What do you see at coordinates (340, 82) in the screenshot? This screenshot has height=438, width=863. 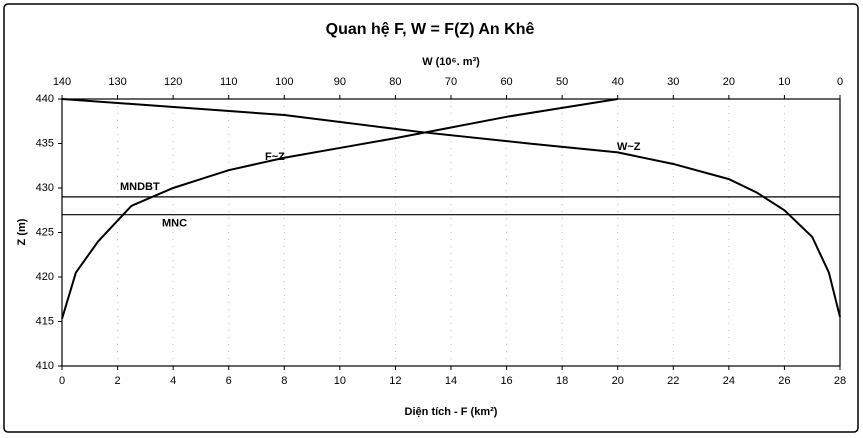 I see `x2-tick-label: 90` at bounding box center [340, 82].